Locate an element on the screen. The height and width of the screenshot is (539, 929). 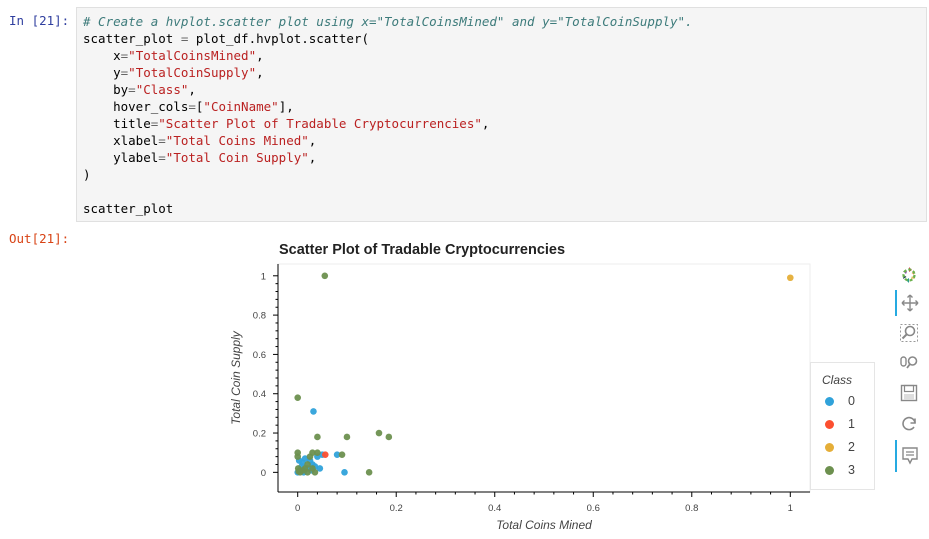
code-output-line: scatter_plot is located at coordinates (128, 208).